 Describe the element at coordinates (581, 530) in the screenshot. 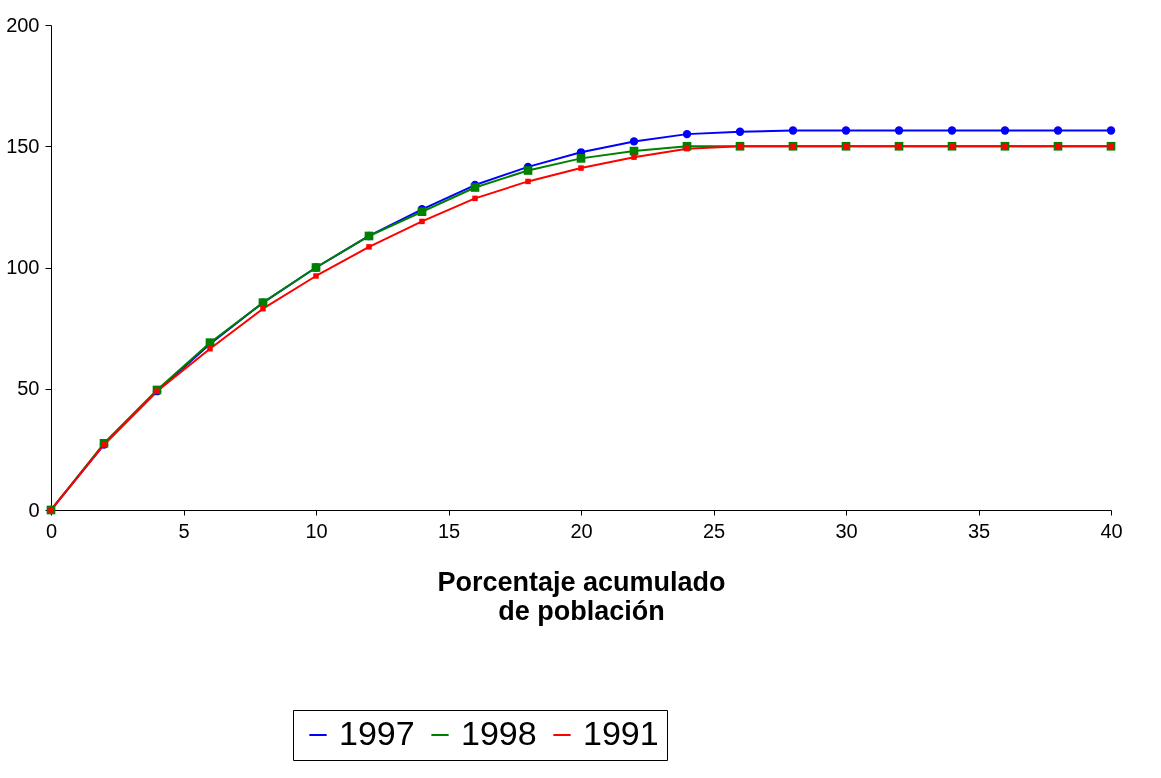

I see `x-tick-label: 20` at that location.